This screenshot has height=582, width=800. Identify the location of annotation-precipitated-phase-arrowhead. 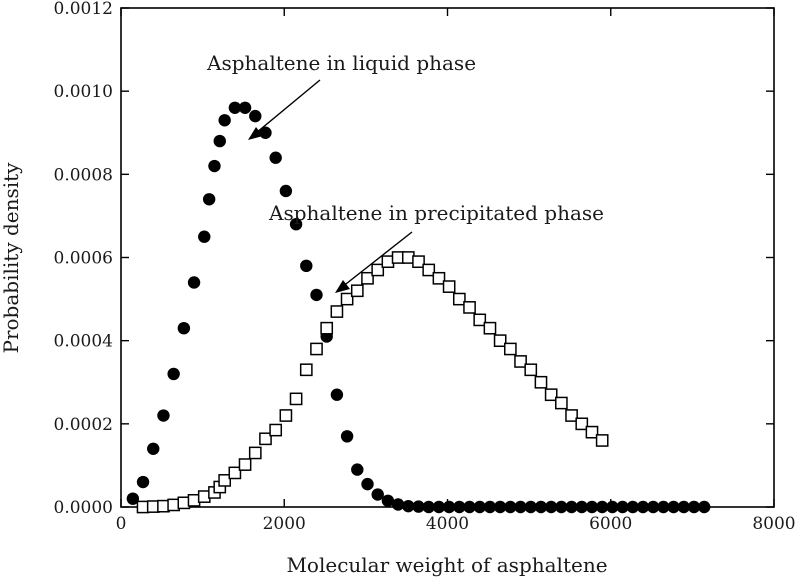
(342, 286).